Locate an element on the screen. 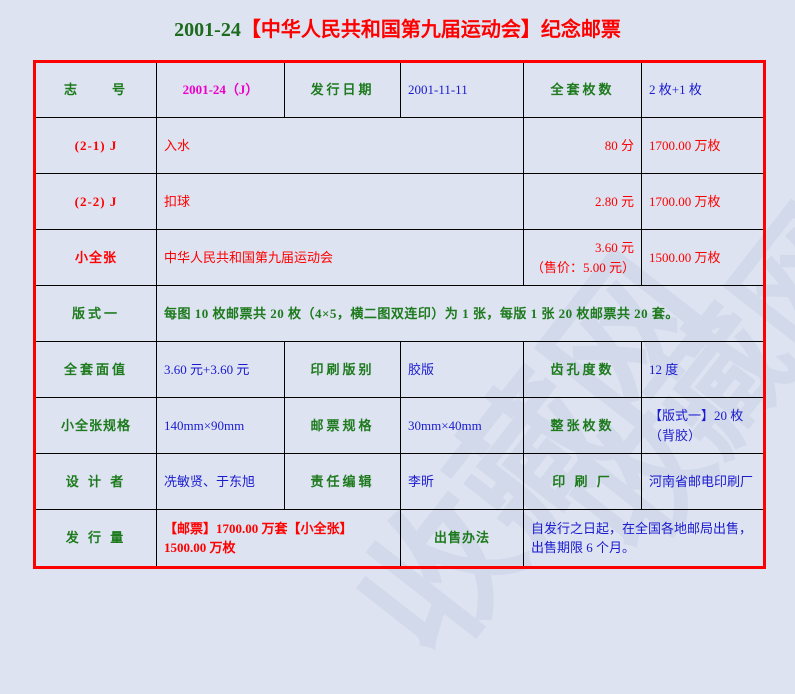 The width and height of the screenshot is (795, 694). cell-value-stamp-1-quantity: 1700.00 万枚 is located at coordinates (703, 145).